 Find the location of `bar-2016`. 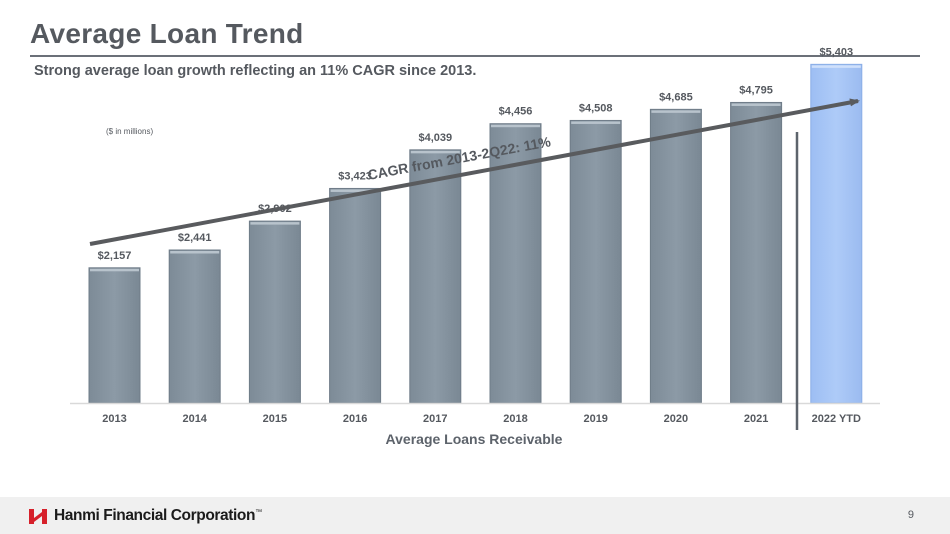

bar-2016 is located at coordinates (355, 295).